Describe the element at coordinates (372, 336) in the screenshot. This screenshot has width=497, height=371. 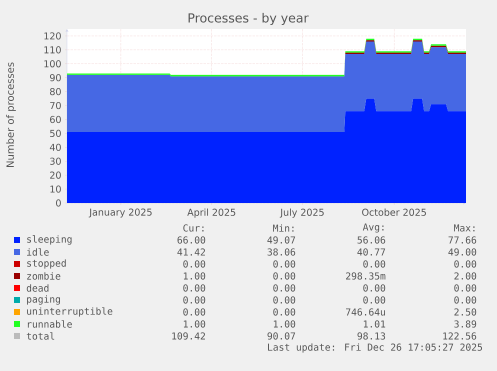
I see `text: 98.13` at that location.